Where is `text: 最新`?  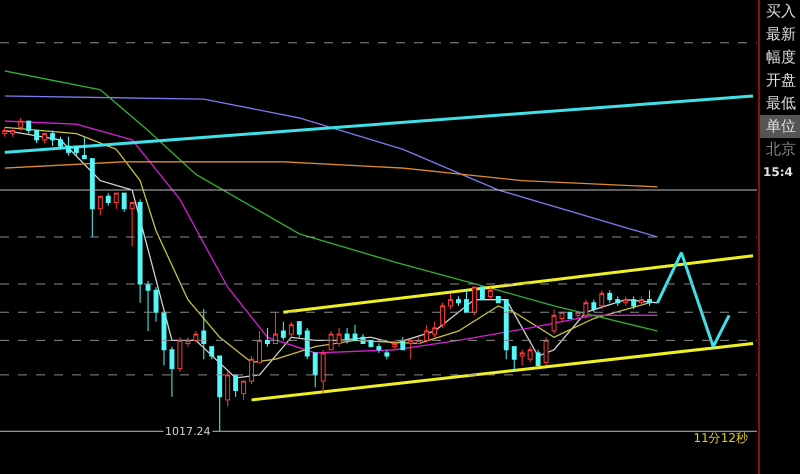
text: 最新 is located at coordinates (781, 34).